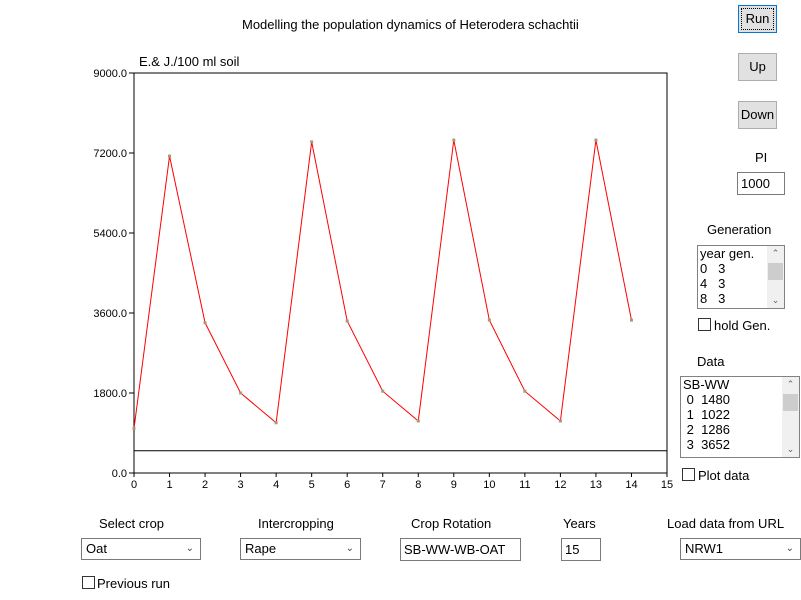 Image resolution: width=801 pixels, height=600 pixels. What do you see at coordinates (110, 394) in the screenshot?
I see `y-tick-label: 1800.0` at bounding box center [110, 394].